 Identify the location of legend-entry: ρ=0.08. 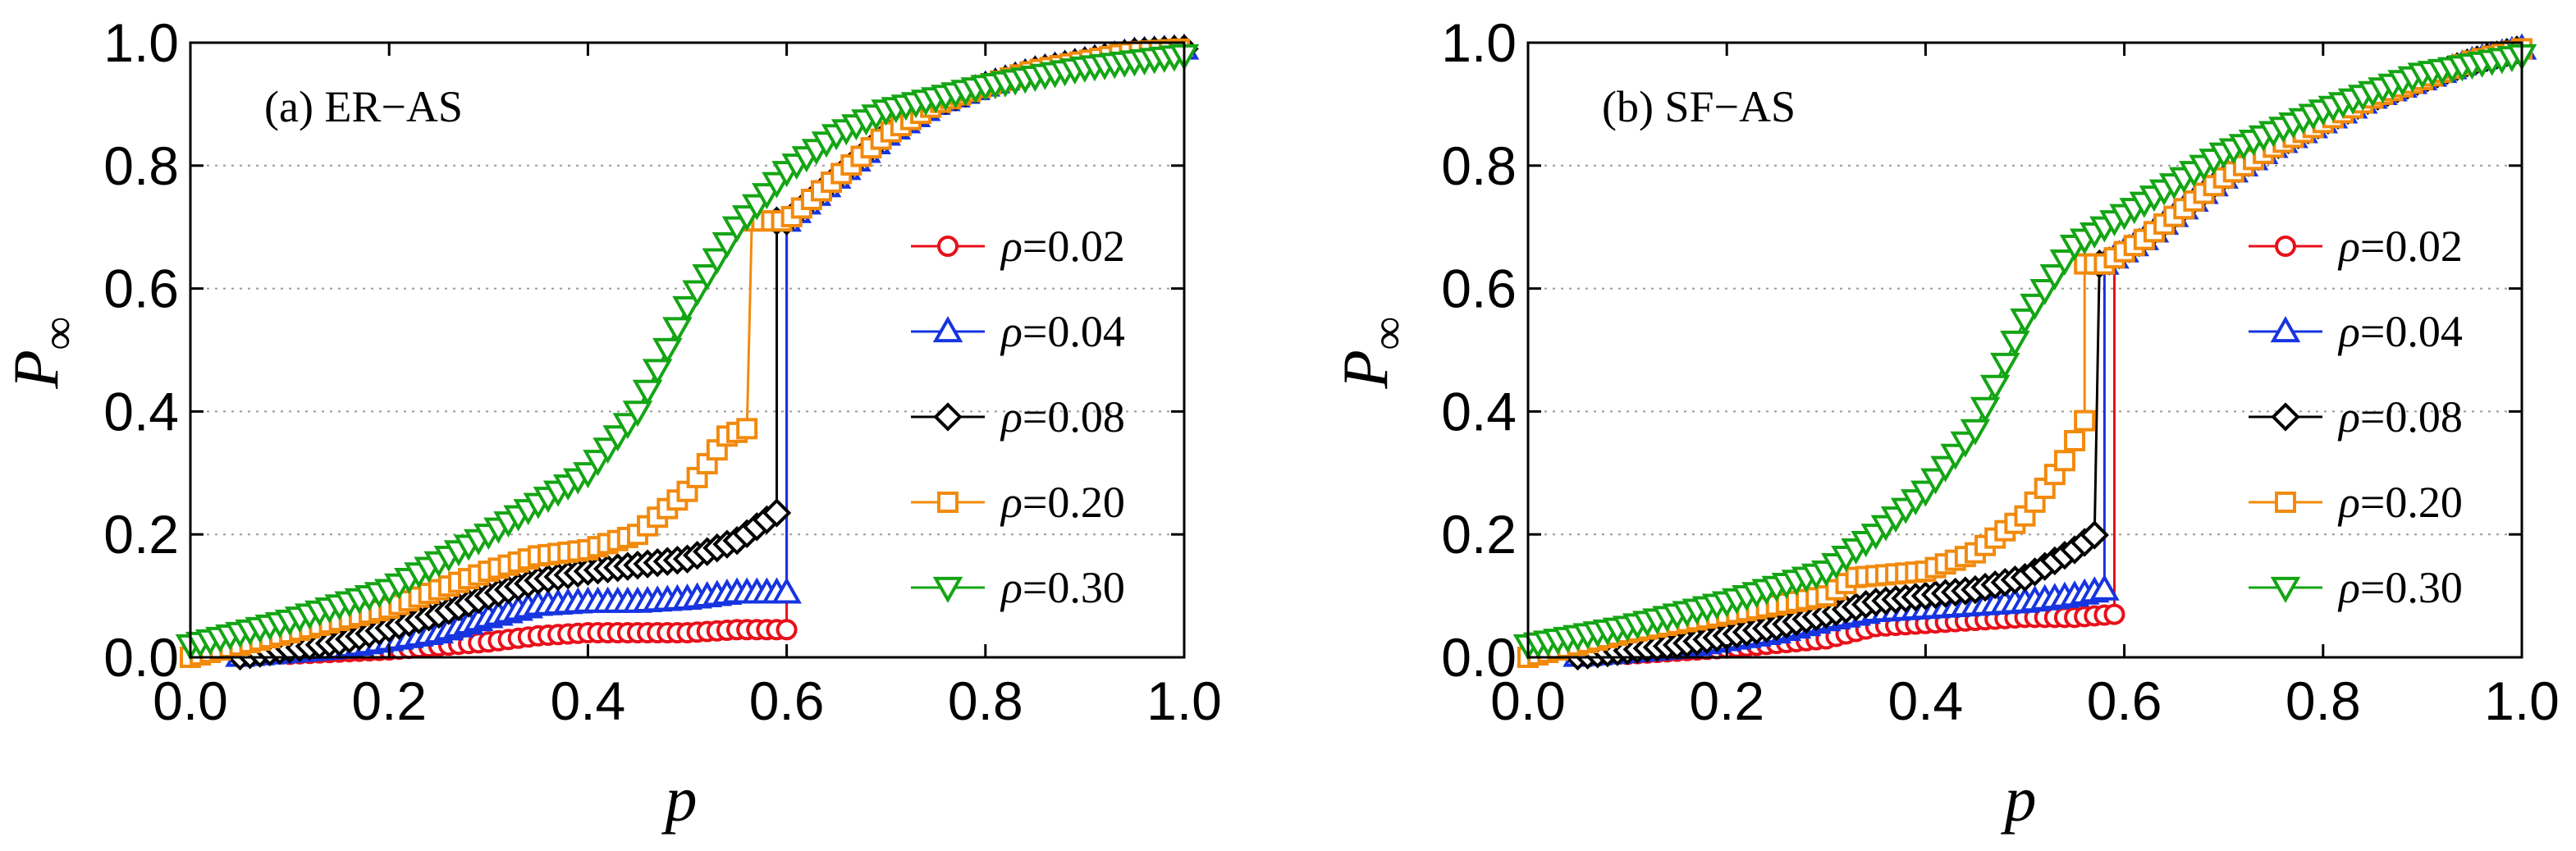
(2356, 417).